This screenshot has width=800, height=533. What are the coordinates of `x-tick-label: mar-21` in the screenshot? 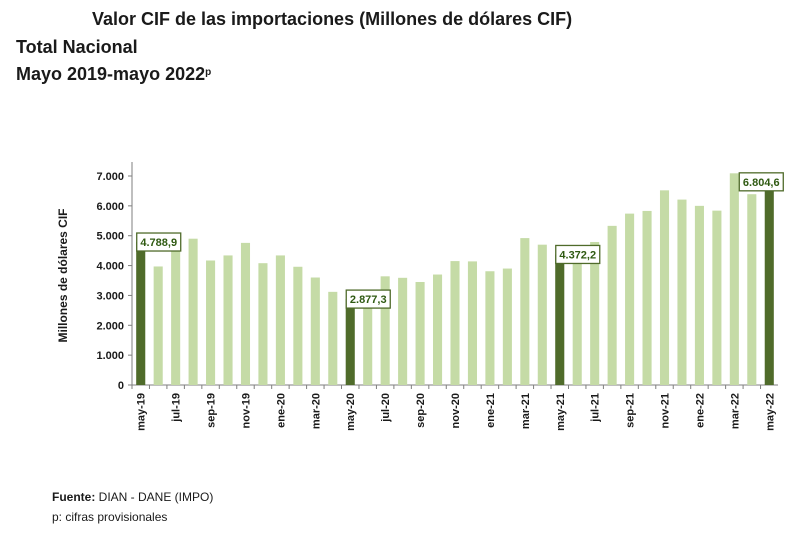 It's located at (526, 411).